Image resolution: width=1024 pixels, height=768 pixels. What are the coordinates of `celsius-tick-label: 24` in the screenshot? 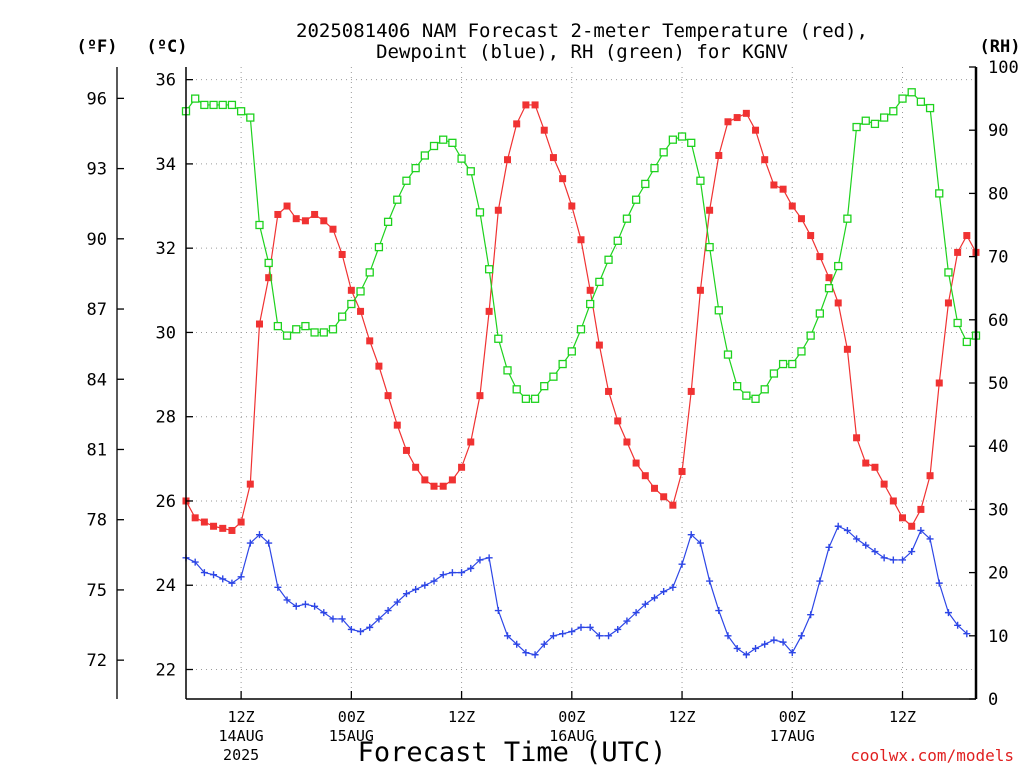 It's located at (166, 586).